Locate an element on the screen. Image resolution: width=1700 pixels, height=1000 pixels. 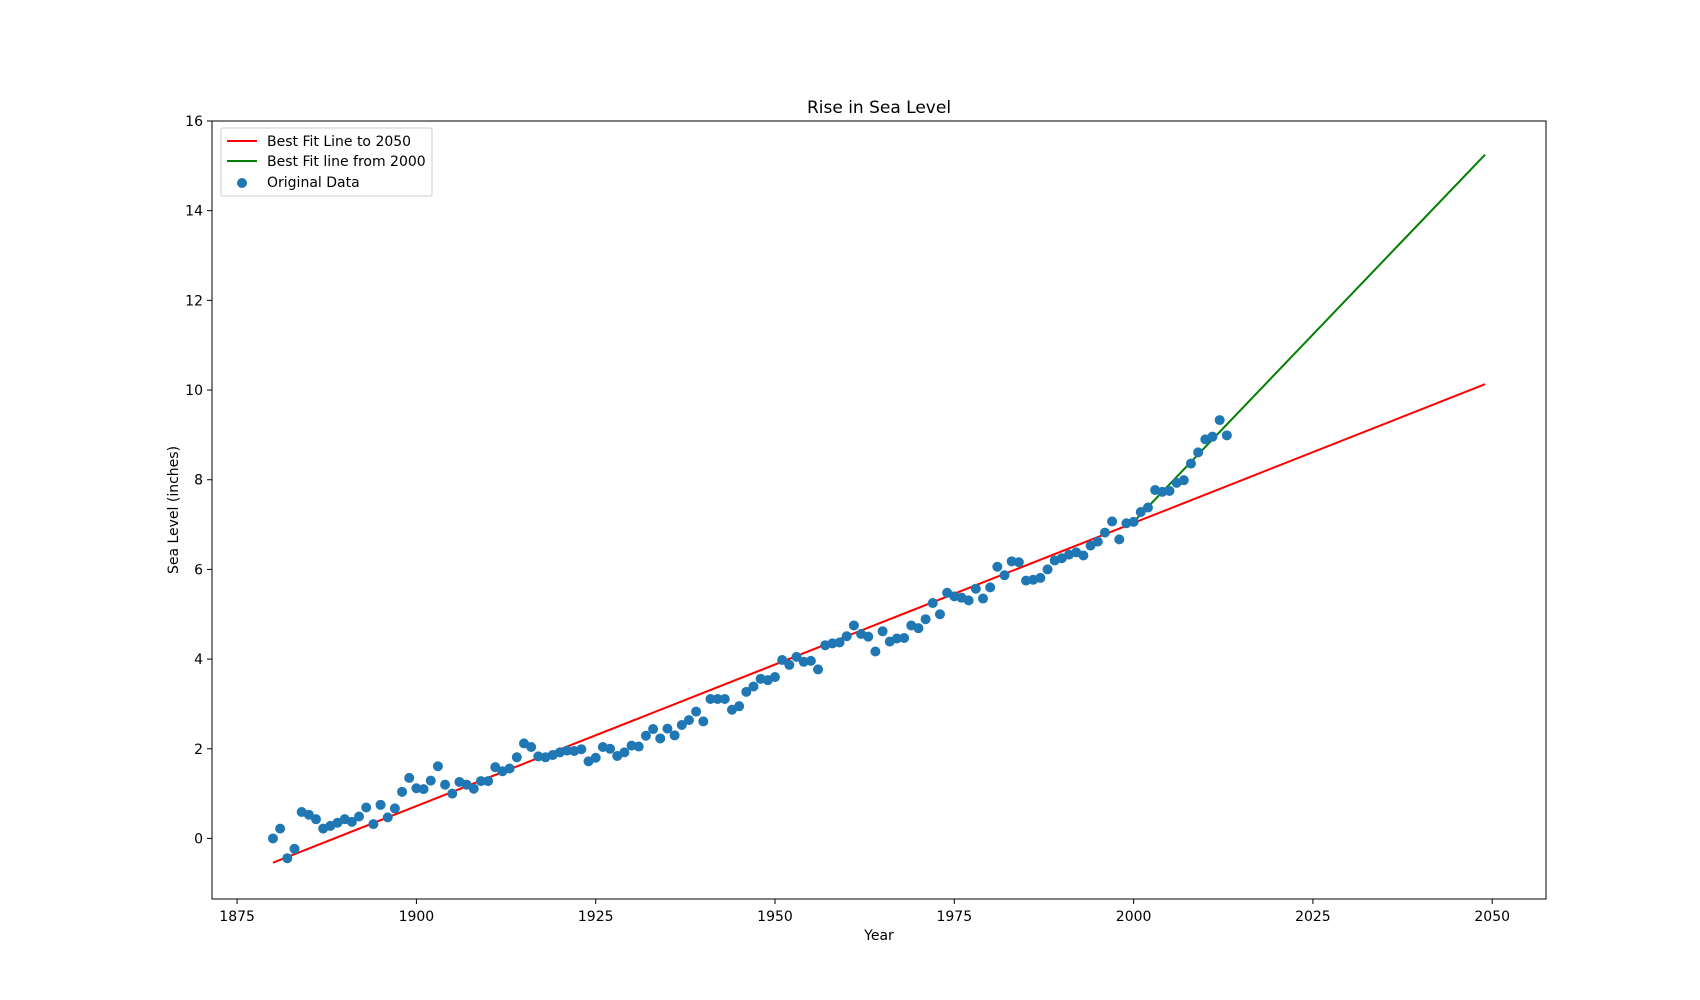
y-tick-label: 6 is located at coordinates (198, 570).